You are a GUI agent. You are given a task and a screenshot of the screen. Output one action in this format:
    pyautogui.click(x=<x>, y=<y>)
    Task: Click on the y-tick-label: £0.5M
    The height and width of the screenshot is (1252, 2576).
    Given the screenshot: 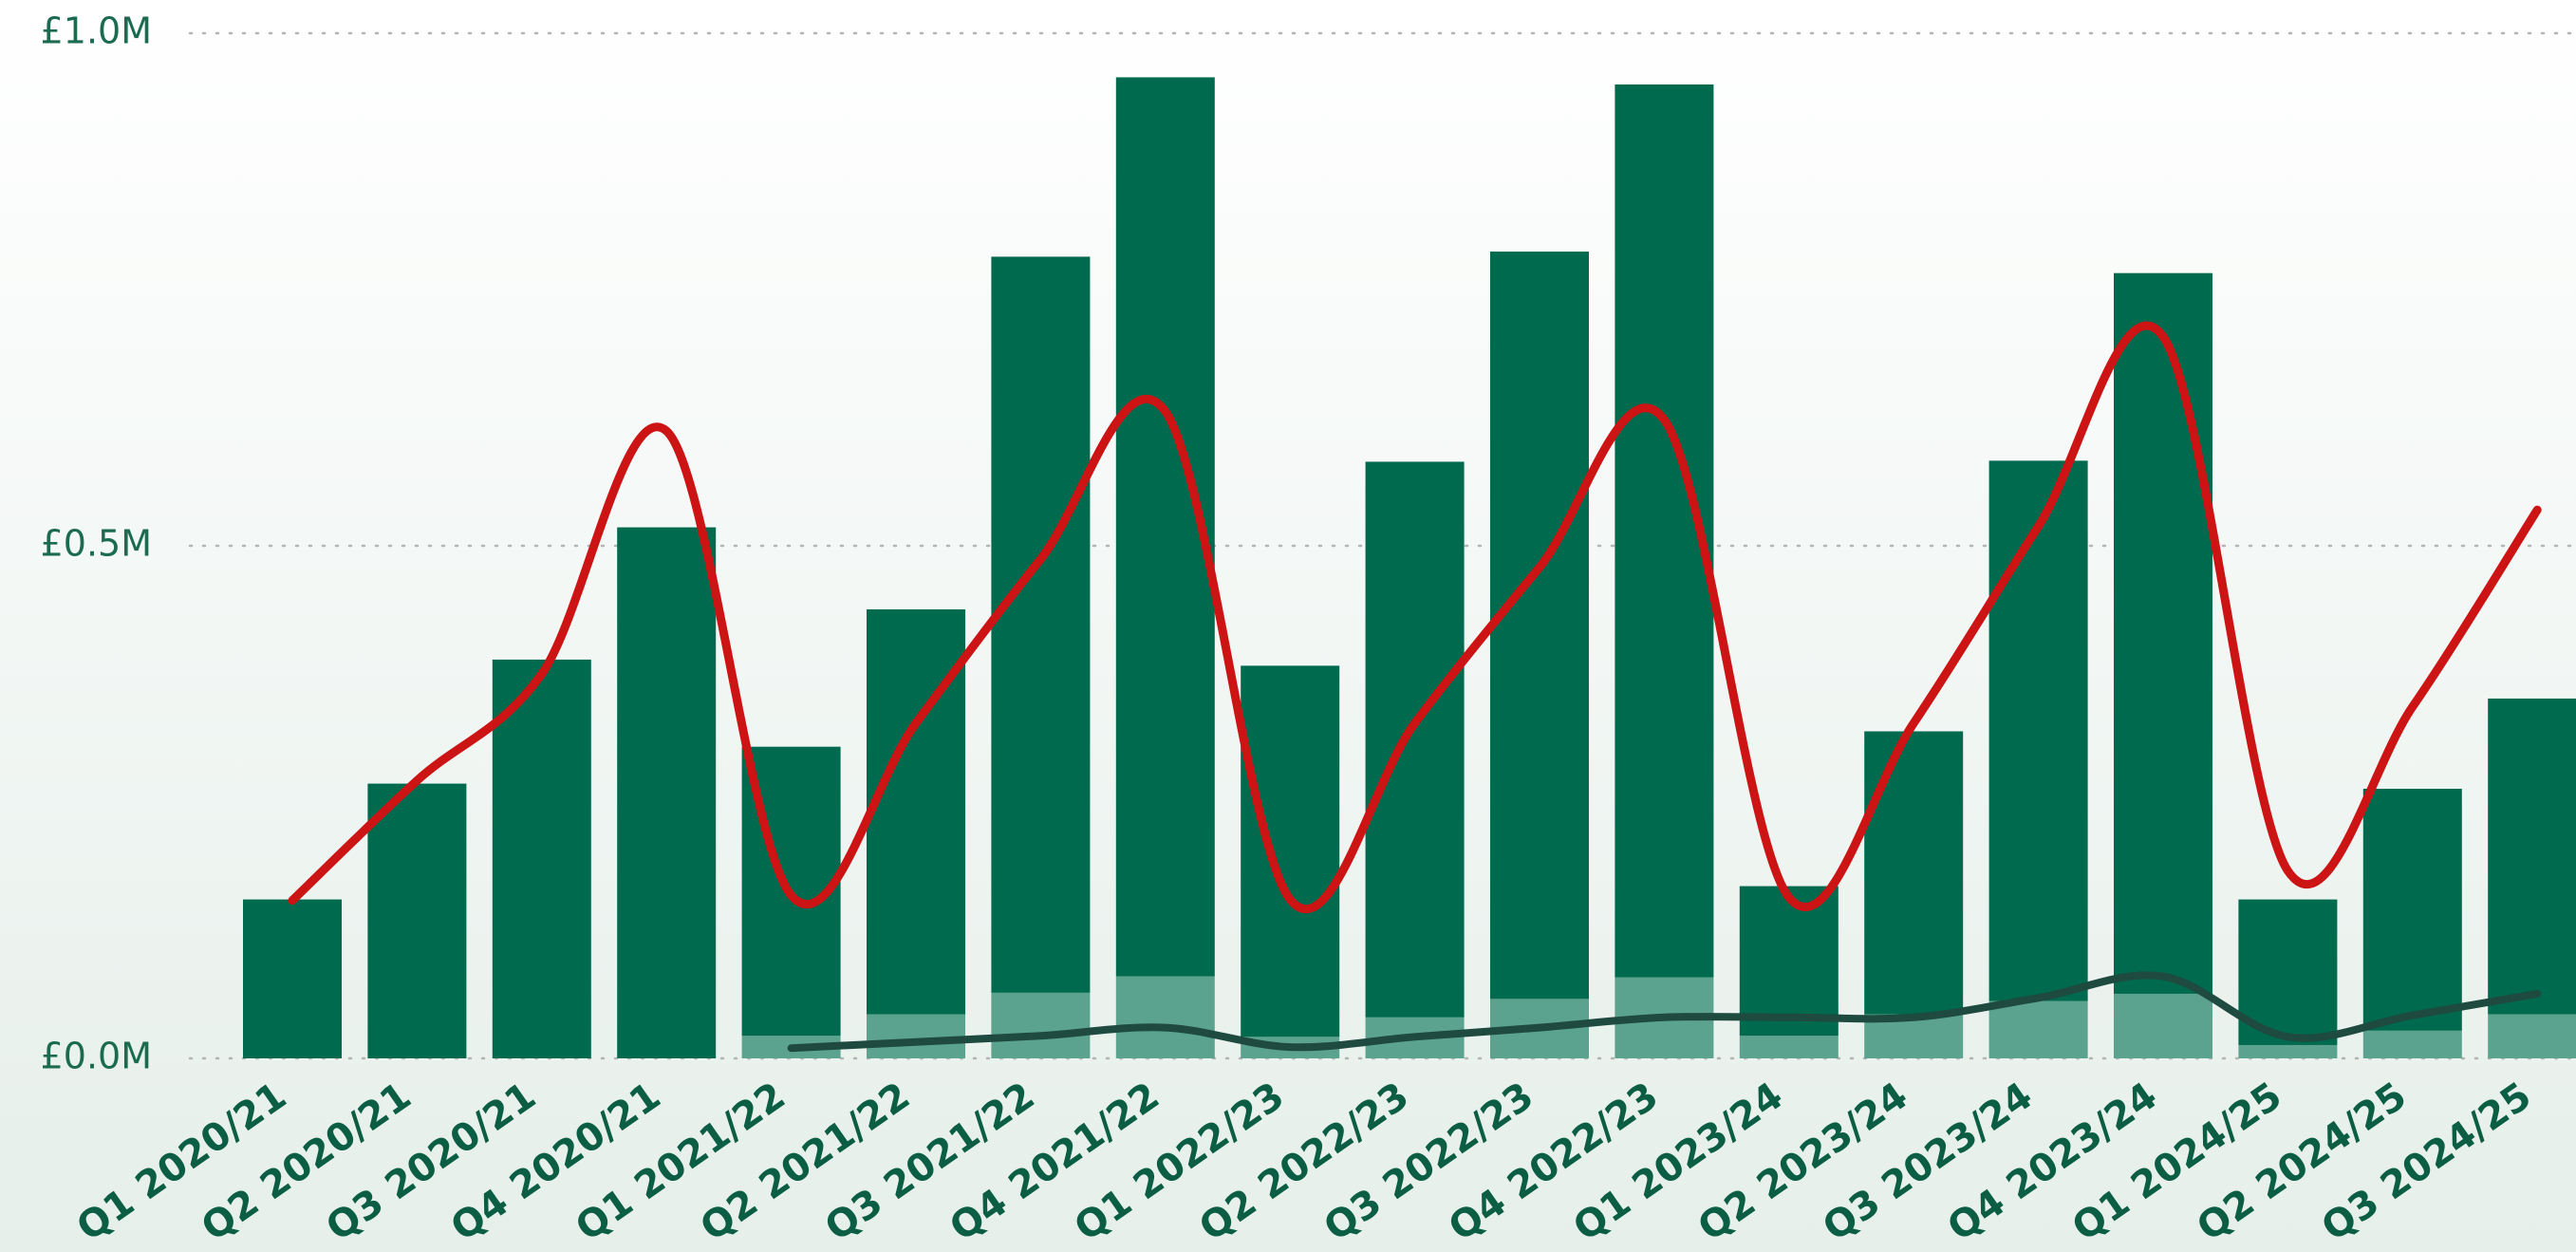 What is the action you would take?
    pyautogui.click(x=96, y=544)
    